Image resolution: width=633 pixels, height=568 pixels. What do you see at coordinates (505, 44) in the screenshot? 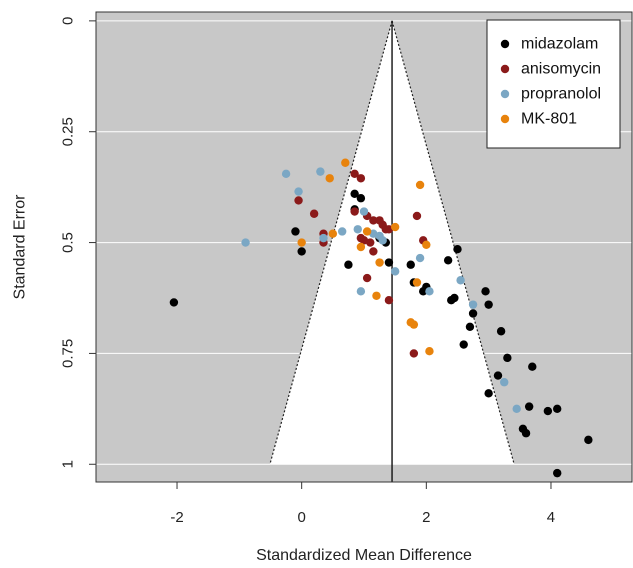
I see `legend-swatch-midazolam` at bounding box center [505, 44].